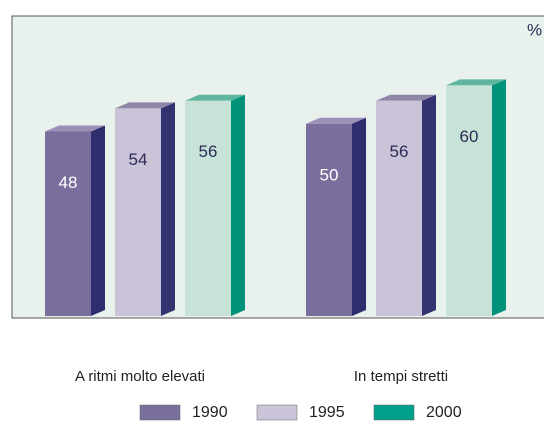 This screenshot has height=429, width=544. What do you see at coordinates (138, 159) in the screenshot?
I see `value-label: 54` at bounding box center [138, 159].